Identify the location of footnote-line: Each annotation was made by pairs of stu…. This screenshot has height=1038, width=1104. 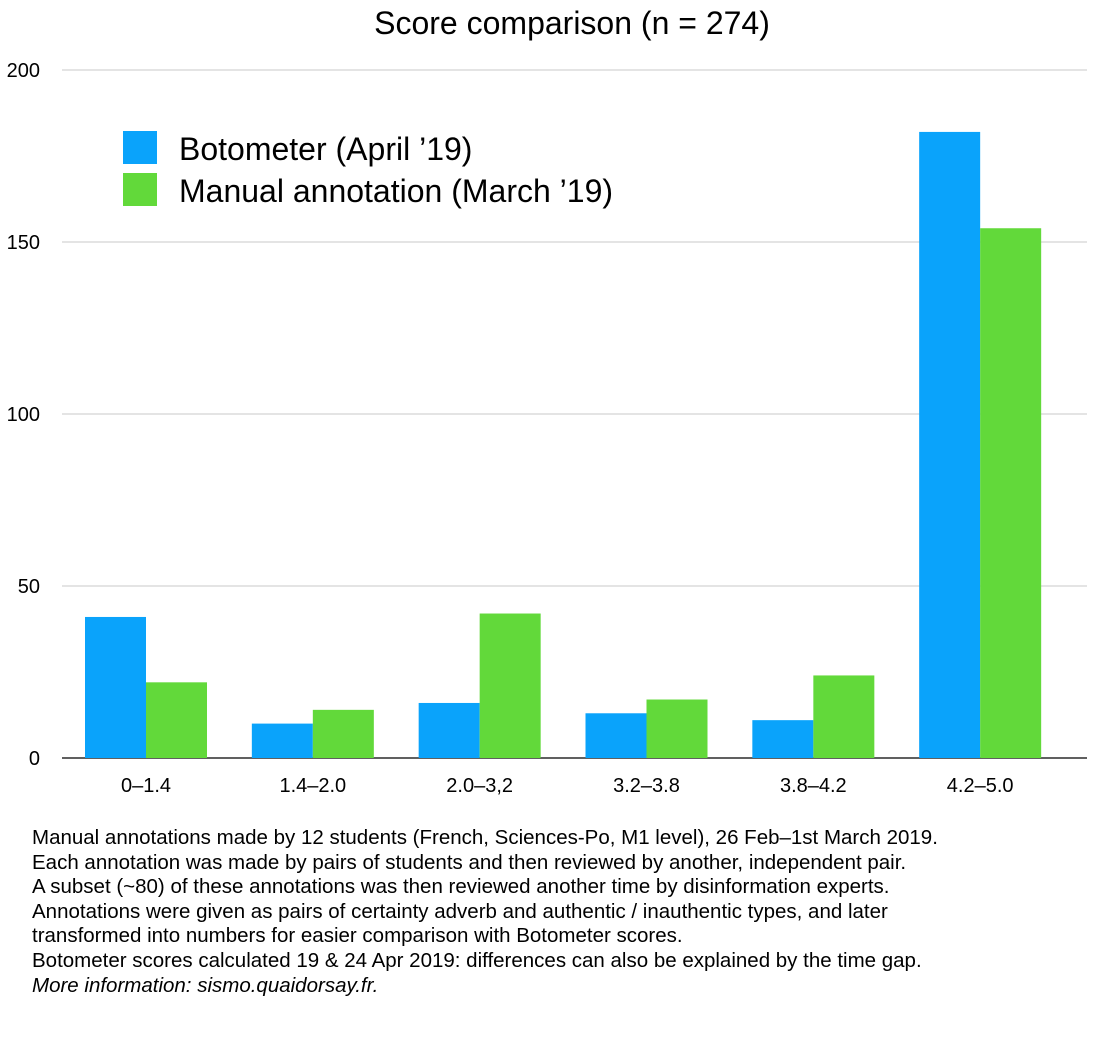
(469, 862).